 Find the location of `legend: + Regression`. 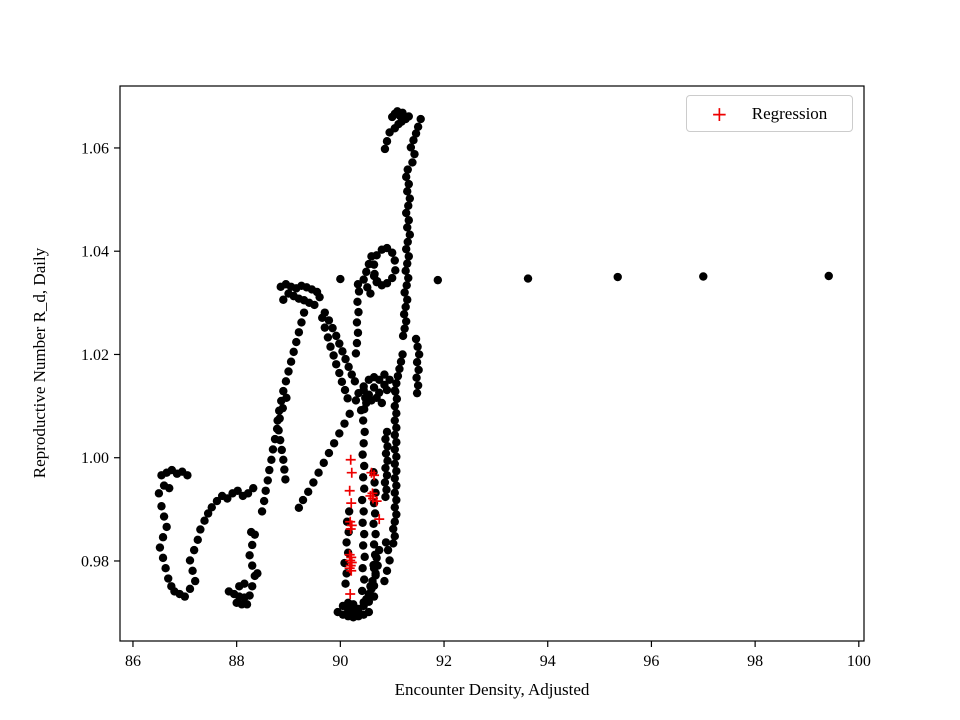

legend: + Regression is located at coordinates (769, 113).